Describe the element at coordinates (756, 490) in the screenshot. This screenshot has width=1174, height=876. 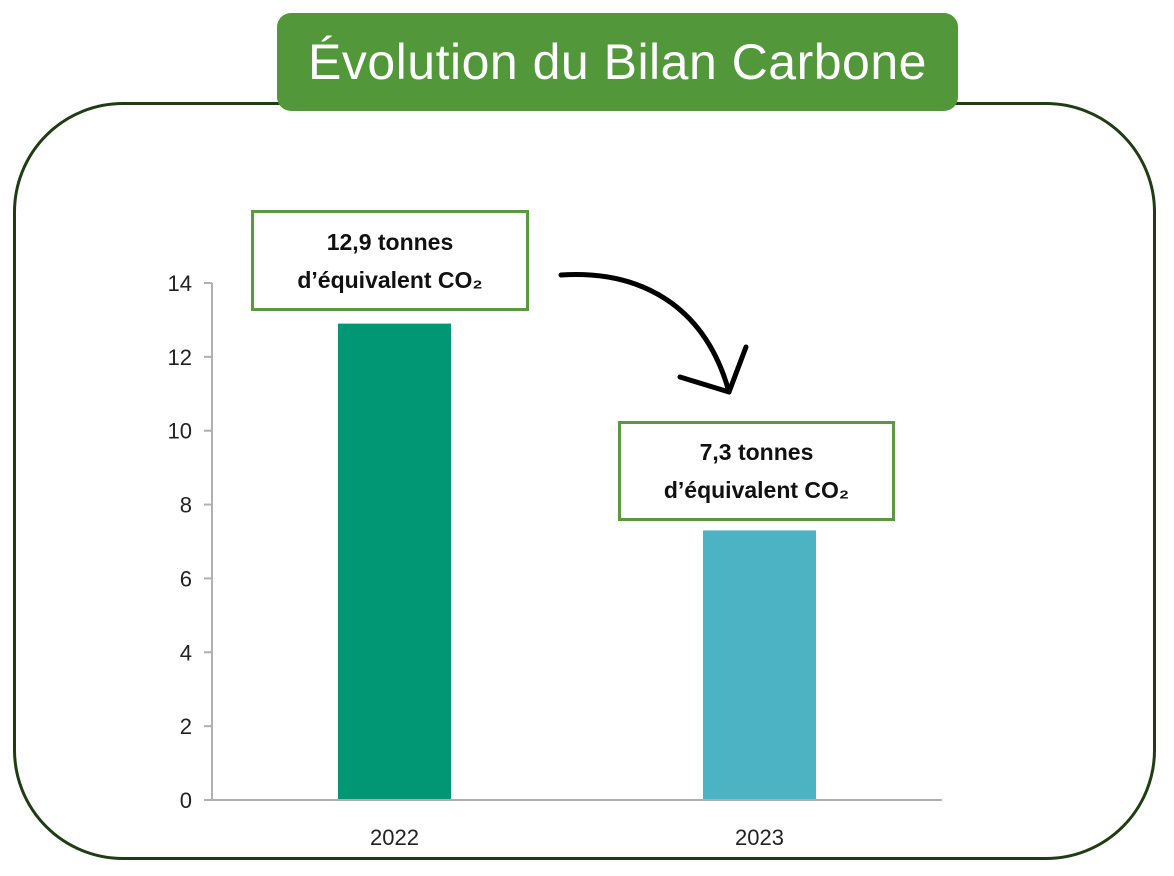
I see `callout-2023-line2: d’équivalent CO₂` at that location.